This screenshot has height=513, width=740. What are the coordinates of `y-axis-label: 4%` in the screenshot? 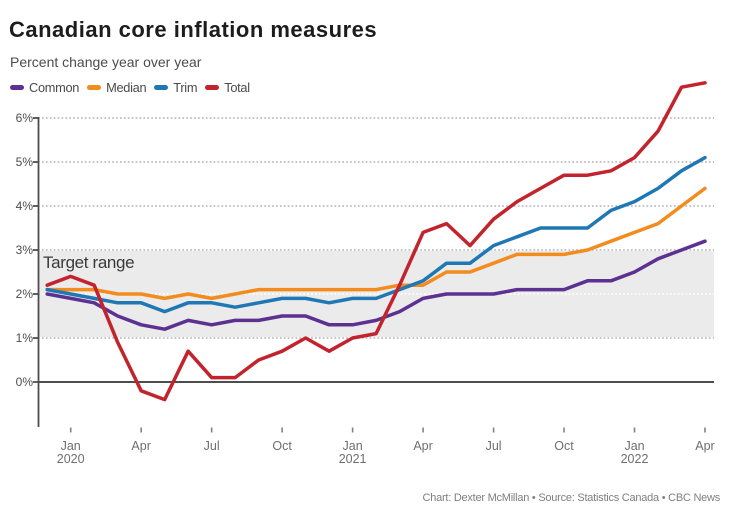 It's located at (24, 206).